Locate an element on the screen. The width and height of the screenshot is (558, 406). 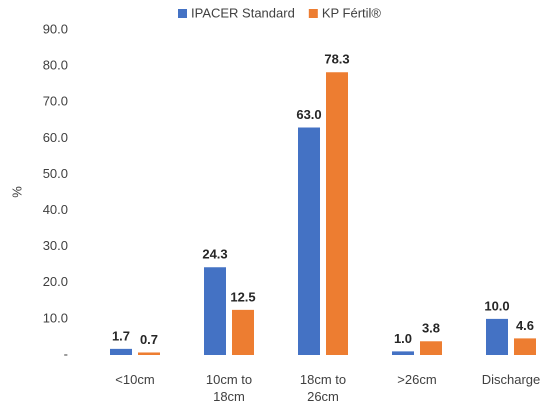
y-tick-label: 80.0 is located at coordinates (55, 65).